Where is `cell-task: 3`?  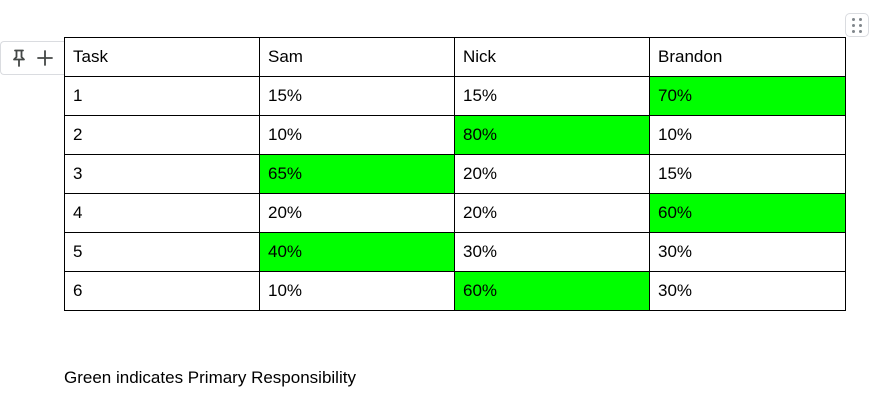
cell-task: 3 is located at coordinates (162, 174).